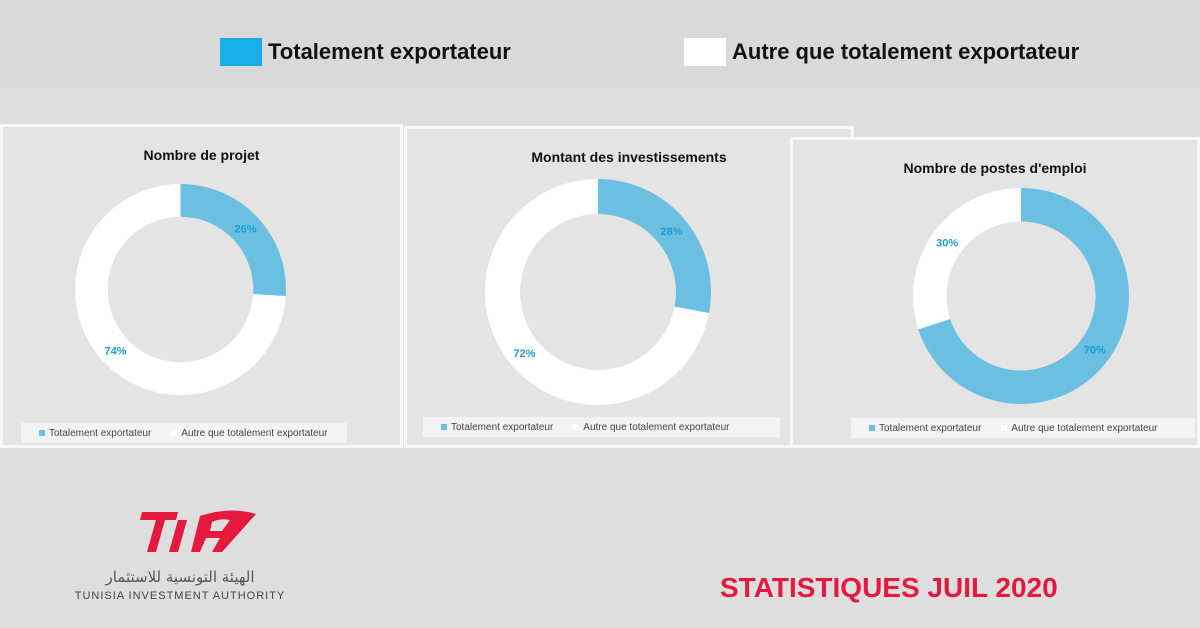  Describe the element at coordinates (389, 51) in the screenshot. I see `legend-label-totalement: Totalement exportateur` at that location.